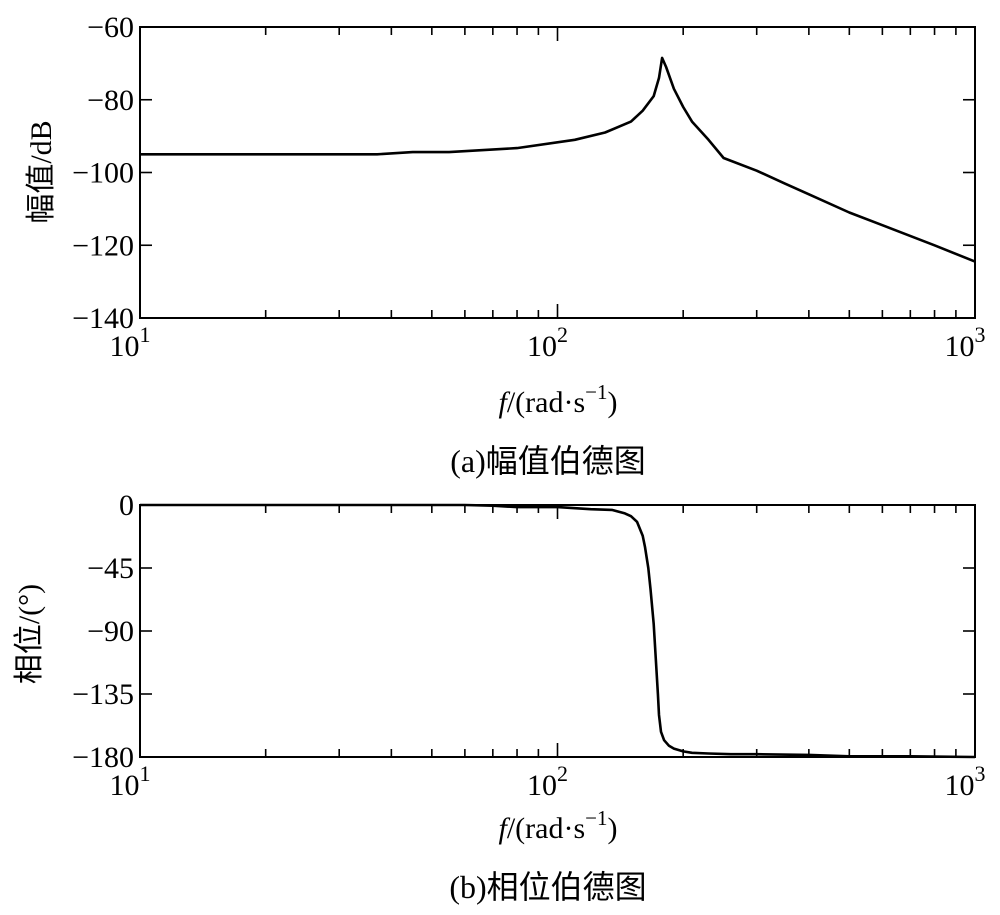  What do you see at coordinates (103, 173) in the screenshot?
I see `y-tick-label: −100` at bounding box center [103, 173].